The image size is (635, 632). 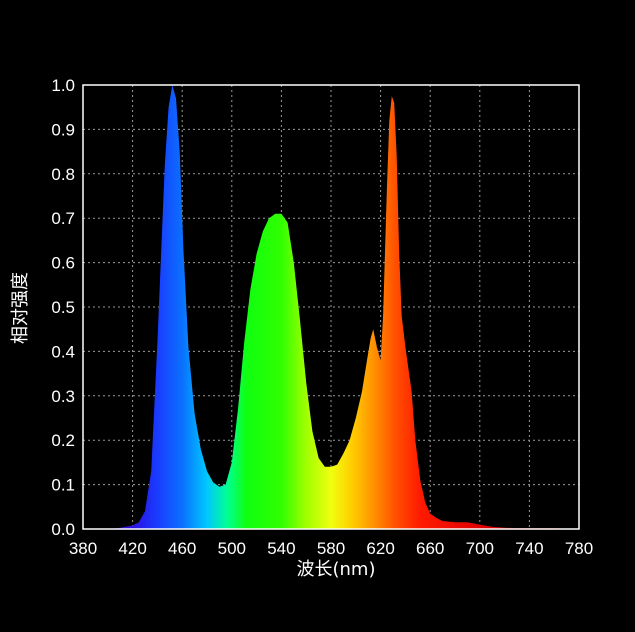 What do you see at coordinates (63, 485) in the screenshot?
I see `y-tick-label: 0.1` at bounding box center [63, 485].